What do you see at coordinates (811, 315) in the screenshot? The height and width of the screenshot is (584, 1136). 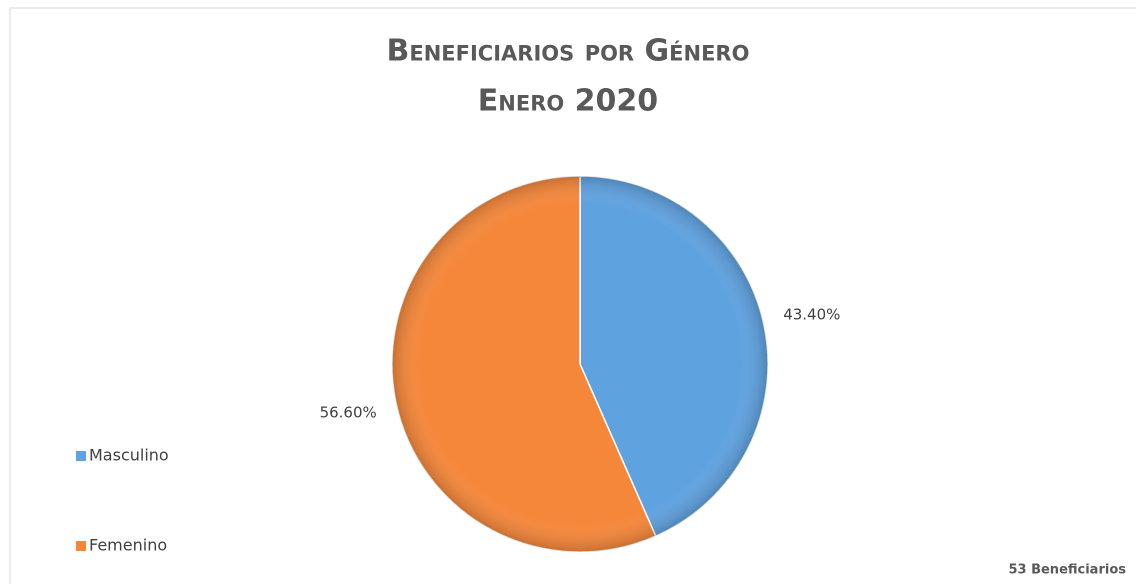 I see `data-label: 43.40%` at bounding box center [811, 315].